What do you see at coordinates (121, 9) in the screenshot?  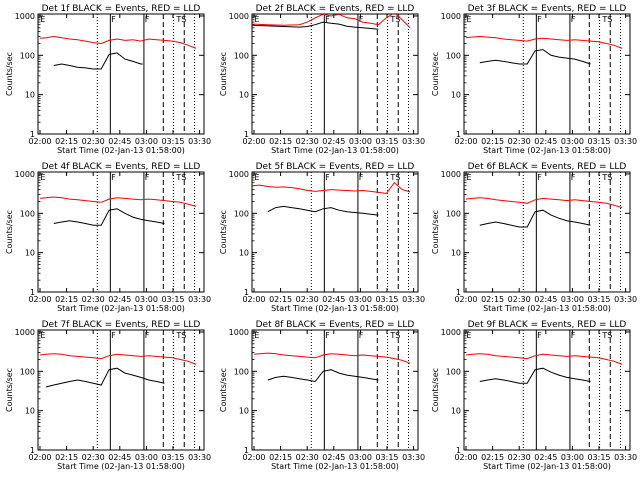 I see `chart-title: Det 1f BLACK = Events, RED = LLD` at bounding box center [121, 9].